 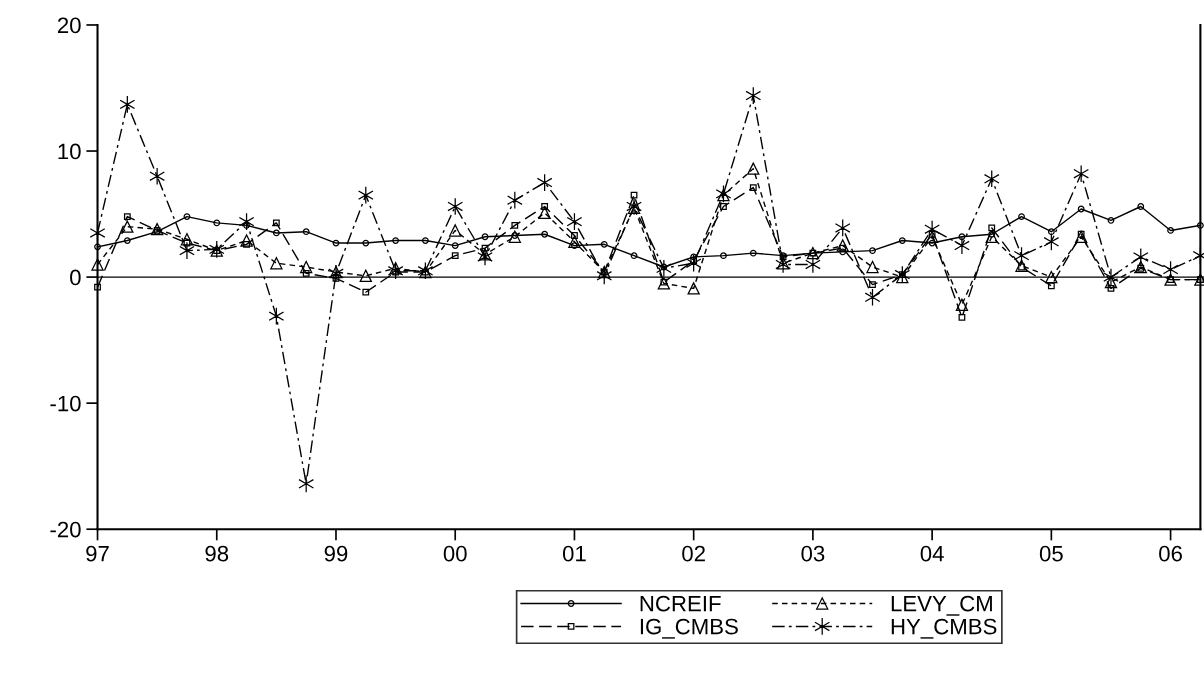 What do you see at coordinates (944, 628) in the screenshot?
I see `legend-label: HY_CMBS` at bounding box center [944, 628].